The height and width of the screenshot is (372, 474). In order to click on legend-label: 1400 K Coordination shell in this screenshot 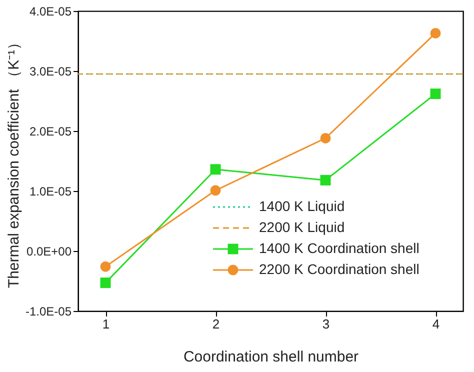, I will do `click(339, 248)`.